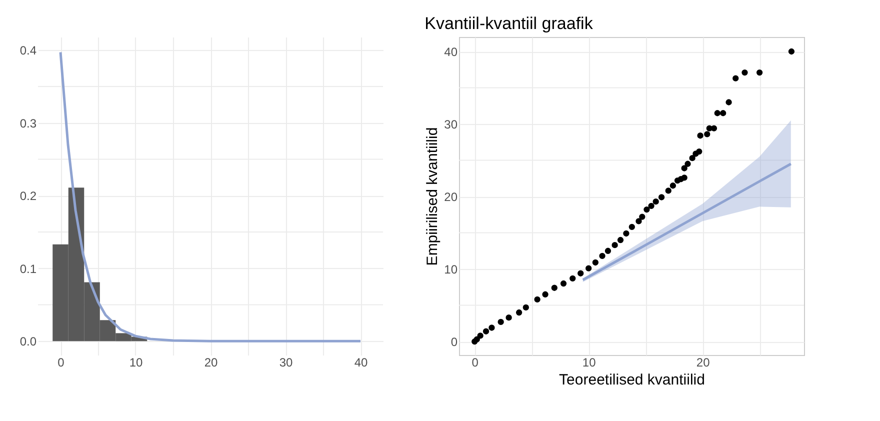 The height and width of the screenshot is (421, 880). Describe the element at coordinates (451, 269) in the screenshot. I see `y-tick-label: 10` at that location.